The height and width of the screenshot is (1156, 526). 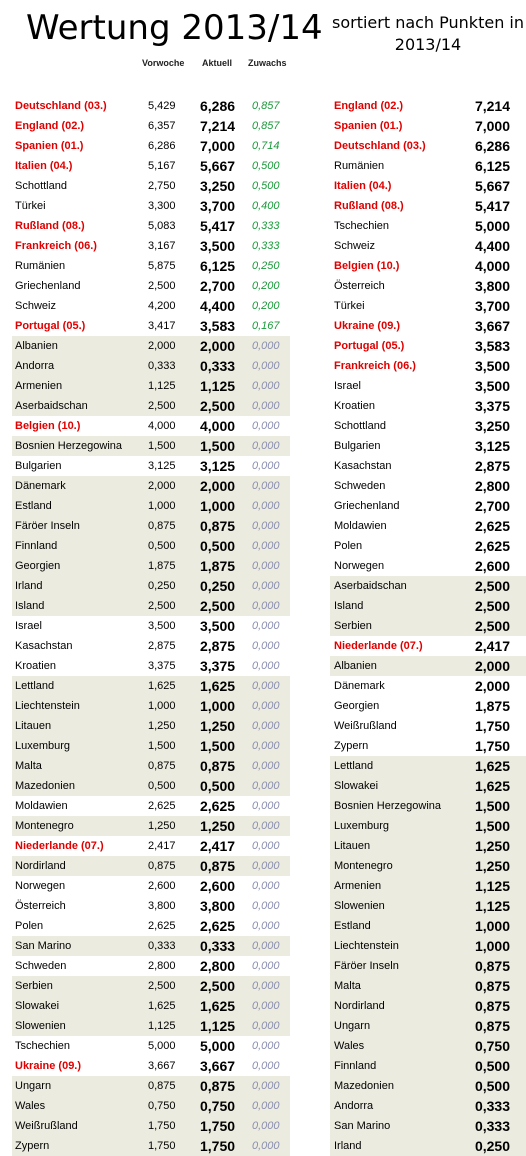 I want to click on table-row: England (02.) 6,357 7,214 0,857, so click(x=151, y=126).